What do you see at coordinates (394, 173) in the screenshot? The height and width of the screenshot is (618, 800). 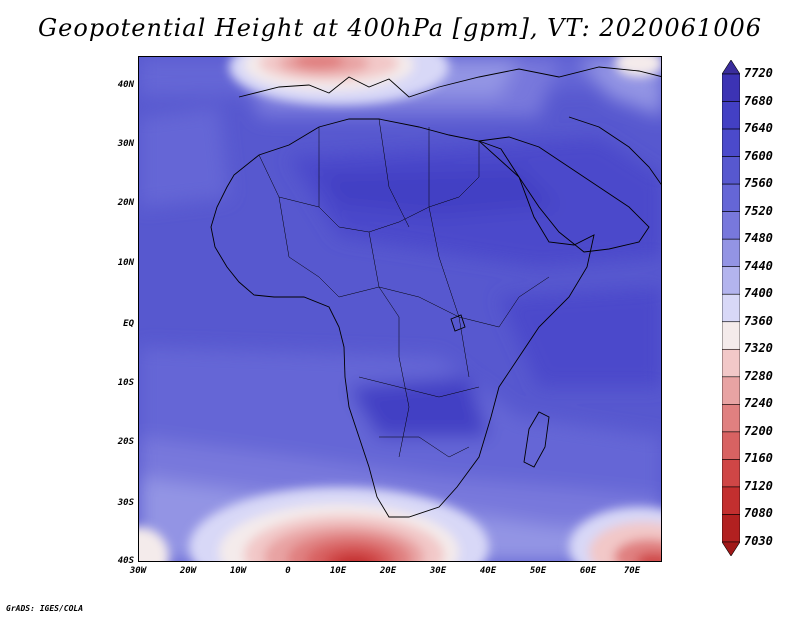 I see `libya-border` at bounding box center [394, 173].